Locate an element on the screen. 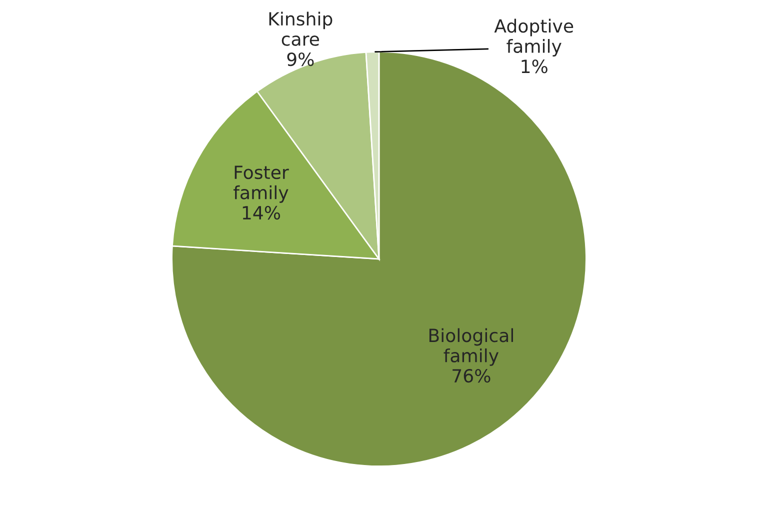 Image resolution: width=758 pixels, height=518 pixels. data-label: 9% is located at coordinates (300, 59).